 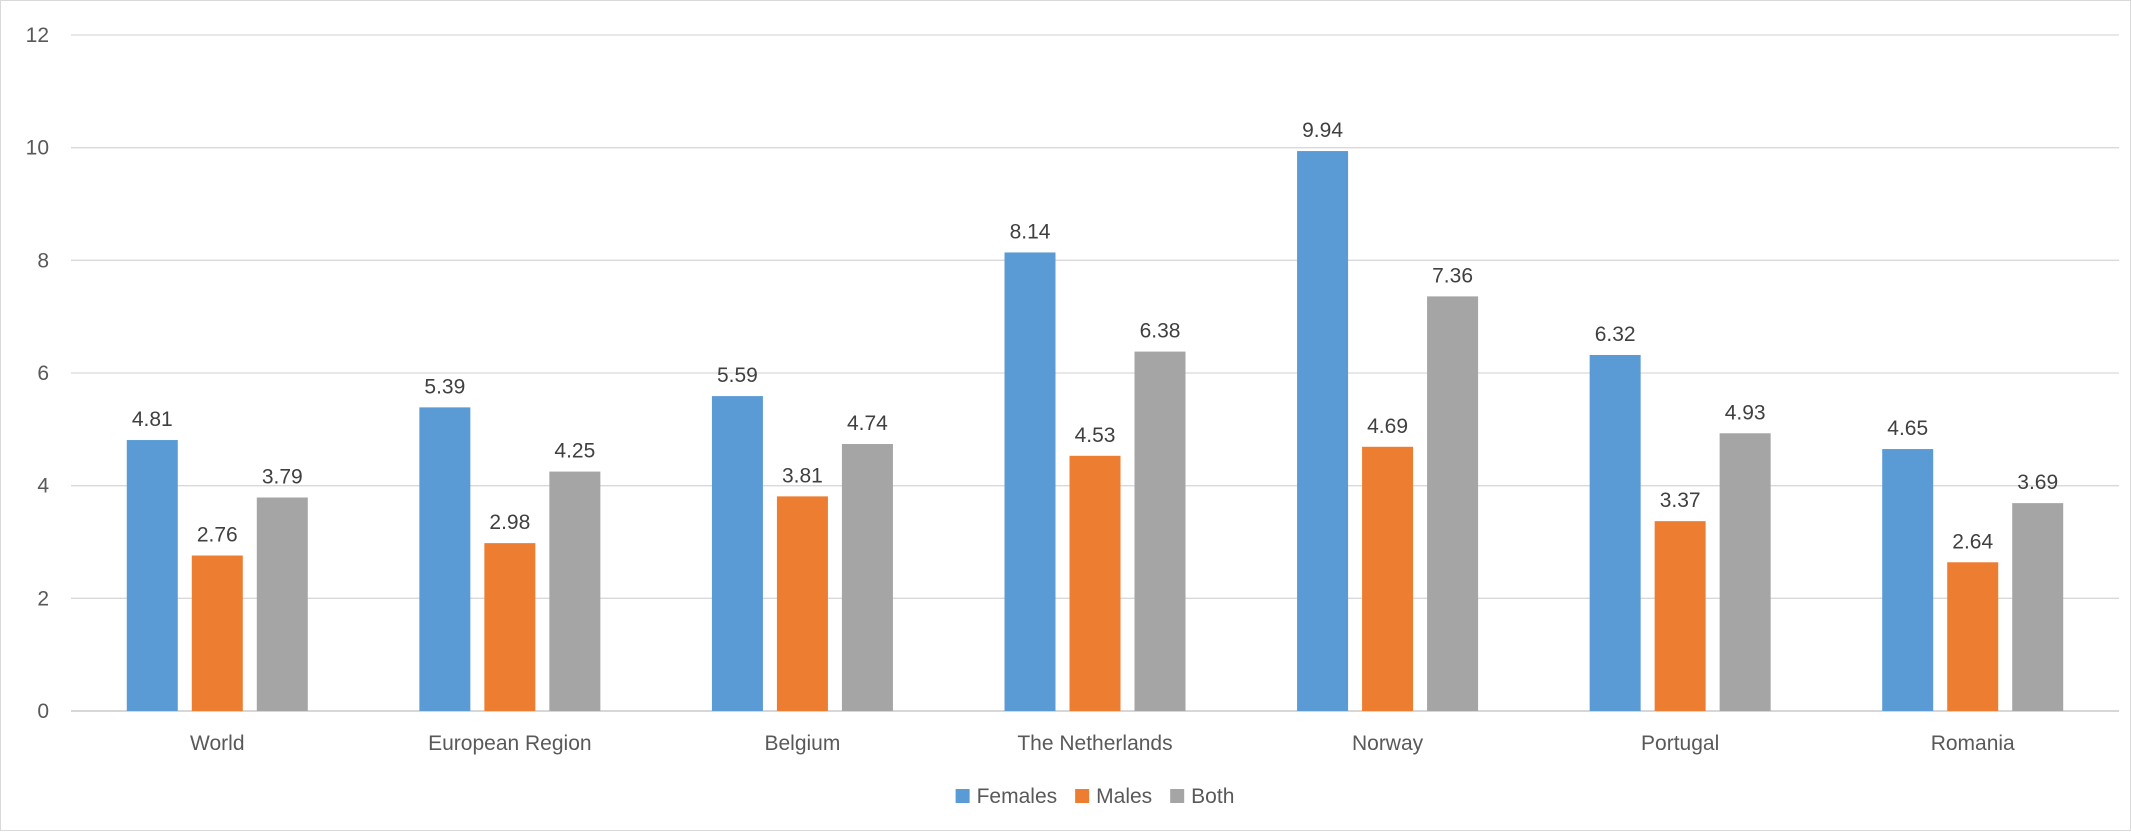 What do you see at coordinates (1973, 743) in the screenshot?
I see `x-category-label: Romania` at bounding box center [1973, 743].